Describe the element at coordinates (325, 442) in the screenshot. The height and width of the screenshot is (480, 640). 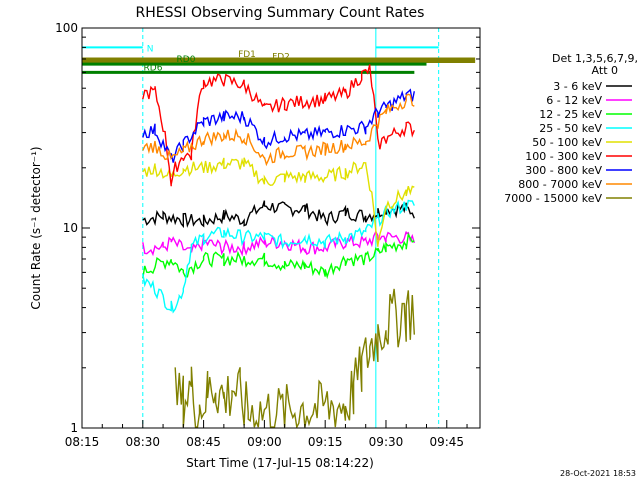
I see `x-tick-label: 09:15` at that location.